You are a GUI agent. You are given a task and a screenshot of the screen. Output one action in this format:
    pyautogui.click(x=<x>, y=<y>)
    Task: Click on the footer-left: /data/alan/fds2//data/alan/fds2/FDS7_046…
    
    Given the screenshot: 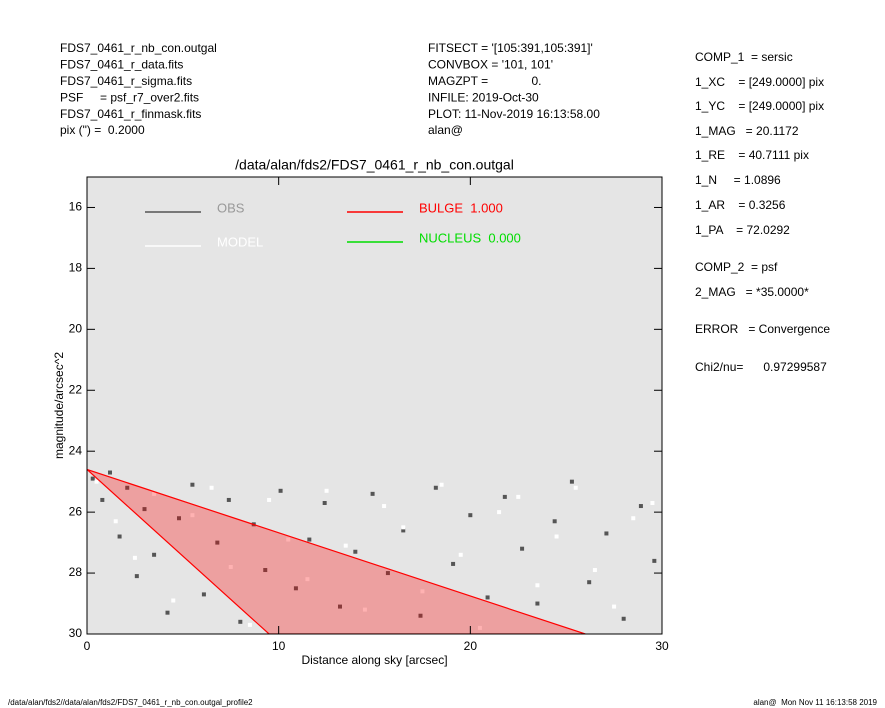 What is the action you would take?
    pyautogui.click(x=130, y=702)
    